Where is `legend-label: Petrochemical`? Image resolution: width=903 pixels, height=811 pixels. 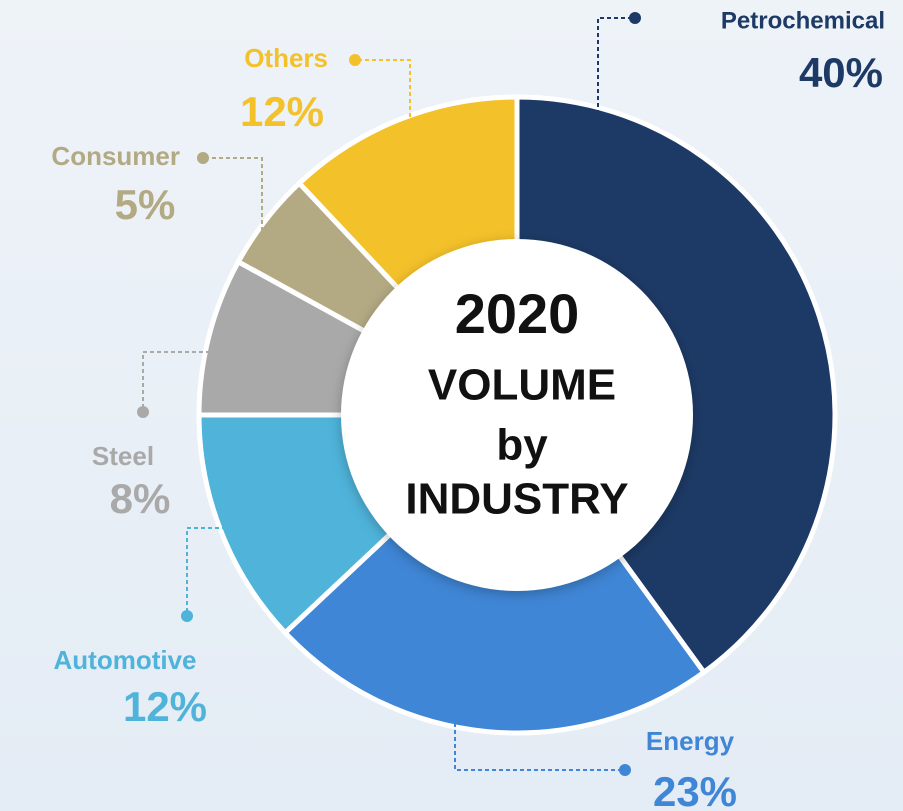 legend-label: Petrochemical is located at coordinates (803, 20).